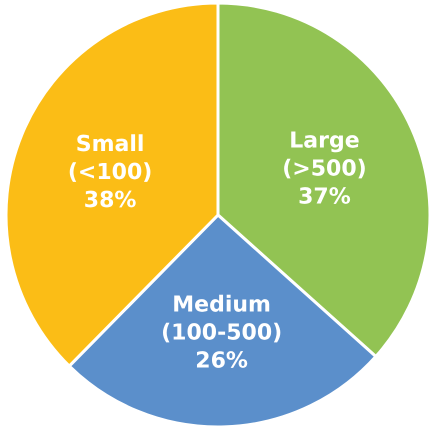 The height and width of the screenshot is (430, 430). I want to click on data-label: 38%, so click(110, 200).